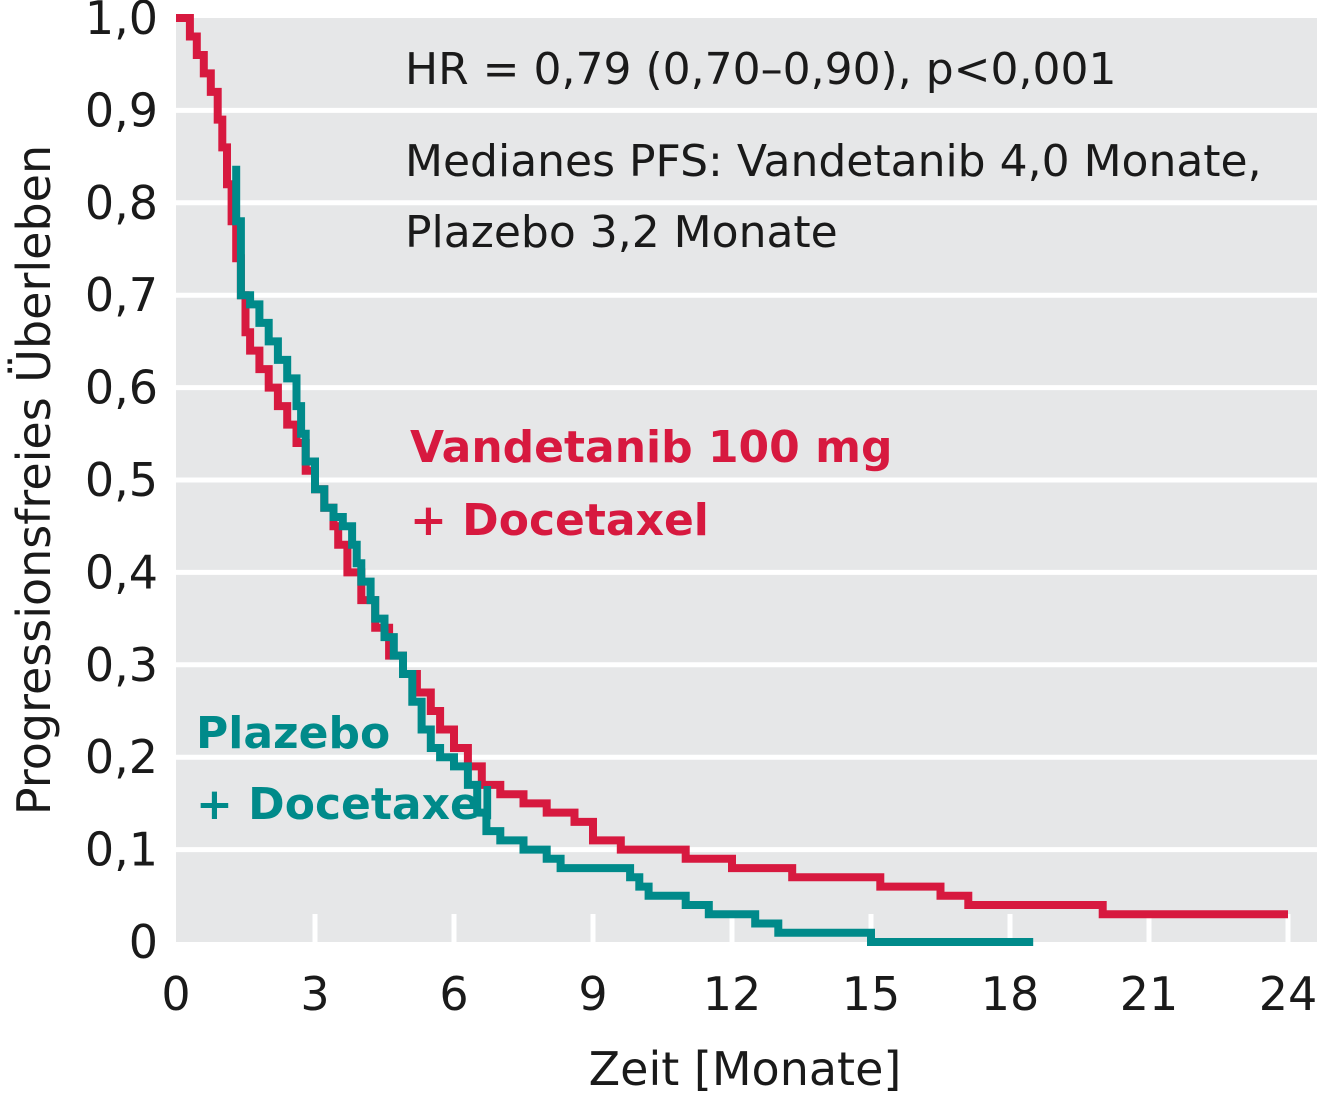 The image size is (1317, 1099). I want to click on x-tick-label: 12, so click(732, 994).